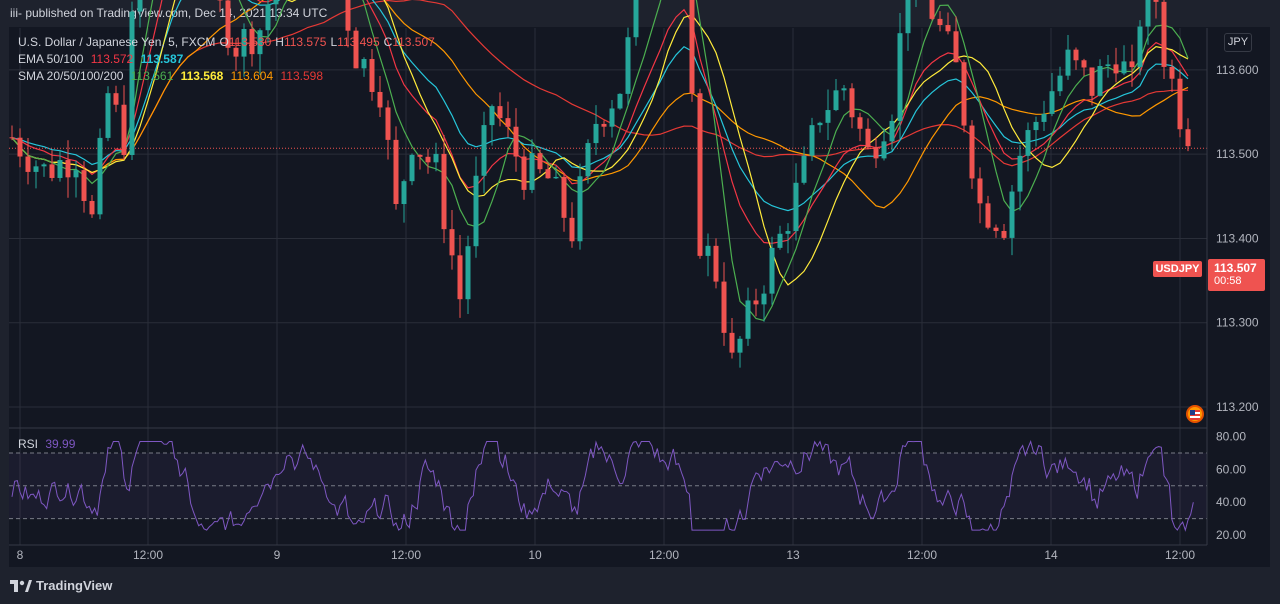 Image resolution: width=1280 pixels, height=604 pixels. What do you see at coordinates (162, 59) in the screenshot?
I see `ema100-value: 113.587` at bounding box center [162, 59].